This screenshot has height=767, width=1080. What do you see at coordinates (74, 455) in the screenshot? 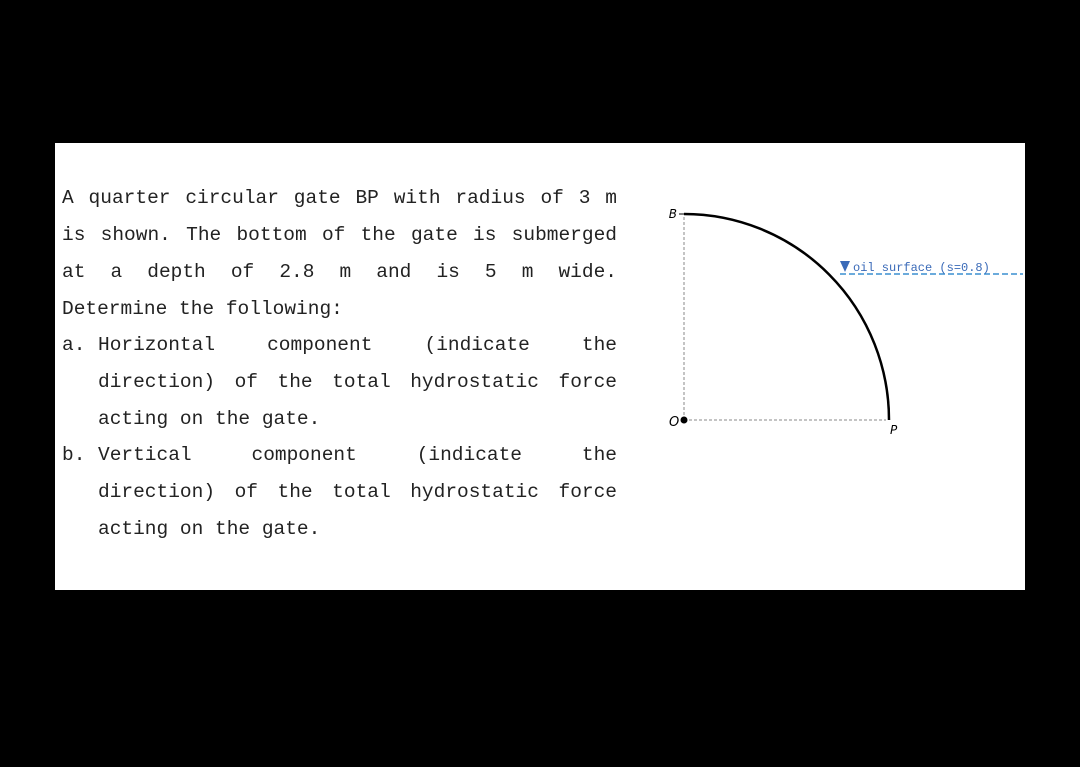
I see `item-marker: b.` at bounding box center [74, 455].